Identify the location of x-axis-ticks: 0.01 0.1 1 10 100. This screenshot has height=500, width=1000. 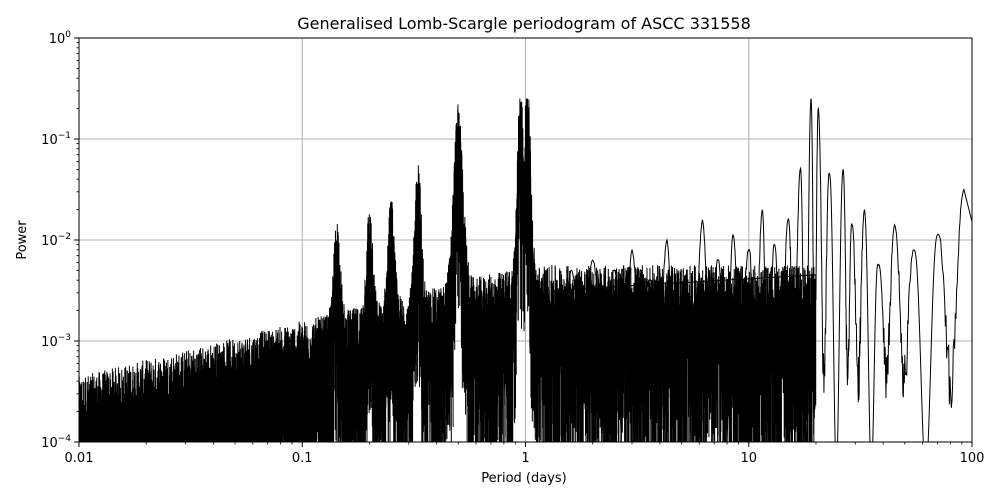
(525, 454).